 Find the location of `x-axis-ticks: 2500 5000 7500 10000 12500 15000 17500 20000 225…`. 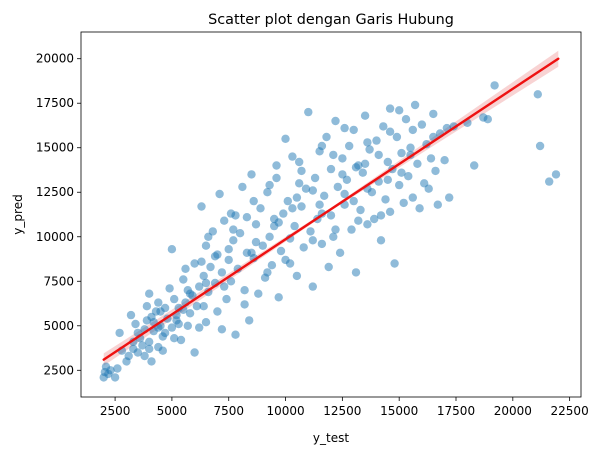

x-axis-ticks: 2500 5000 7500 10000 12500 15000 17500 20000 225… is located at coordinates (344, 407).